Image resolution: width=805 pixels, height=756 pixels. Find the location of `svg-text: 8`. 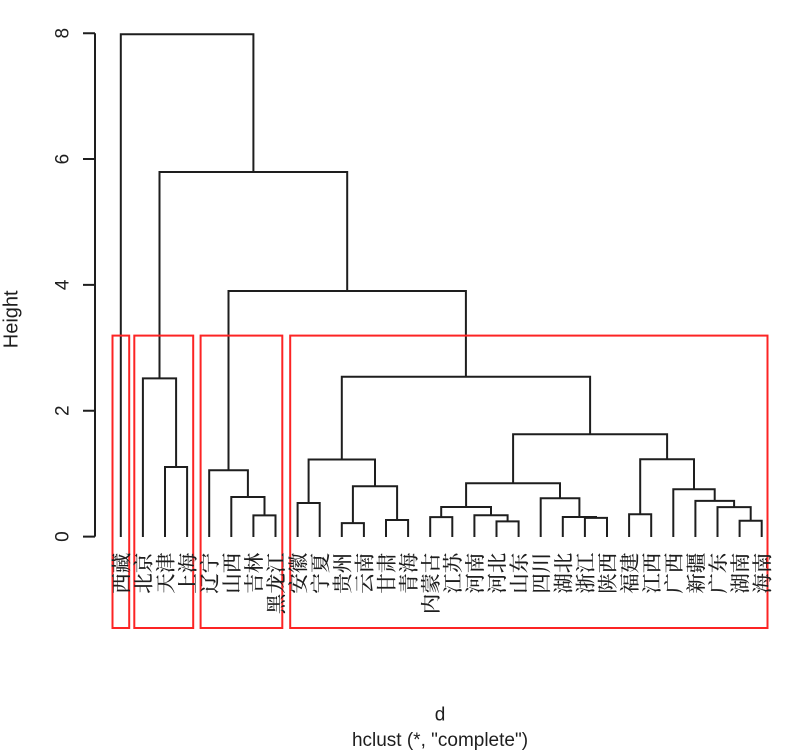

svg-text: 8 is located at coordinates (62, 33).